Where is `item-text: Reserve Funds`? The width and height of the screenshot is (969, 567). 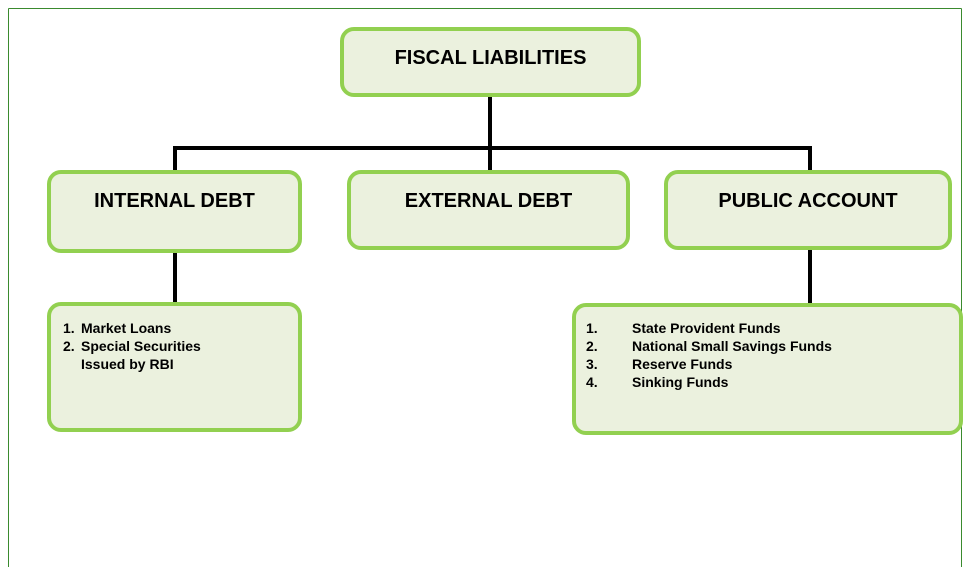 item-text: Reserve Funds is located at coordinates (682, 364).